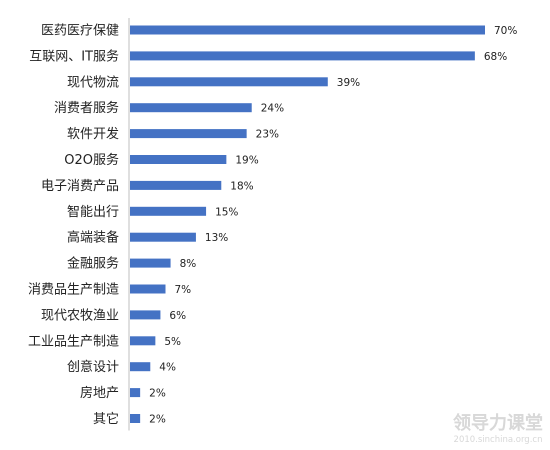 The image size is (550, 450). What do you see at coordinates (157, 394) in the screenshot?
I see `value-label-14: 2%` at bounding box center [157, 394].